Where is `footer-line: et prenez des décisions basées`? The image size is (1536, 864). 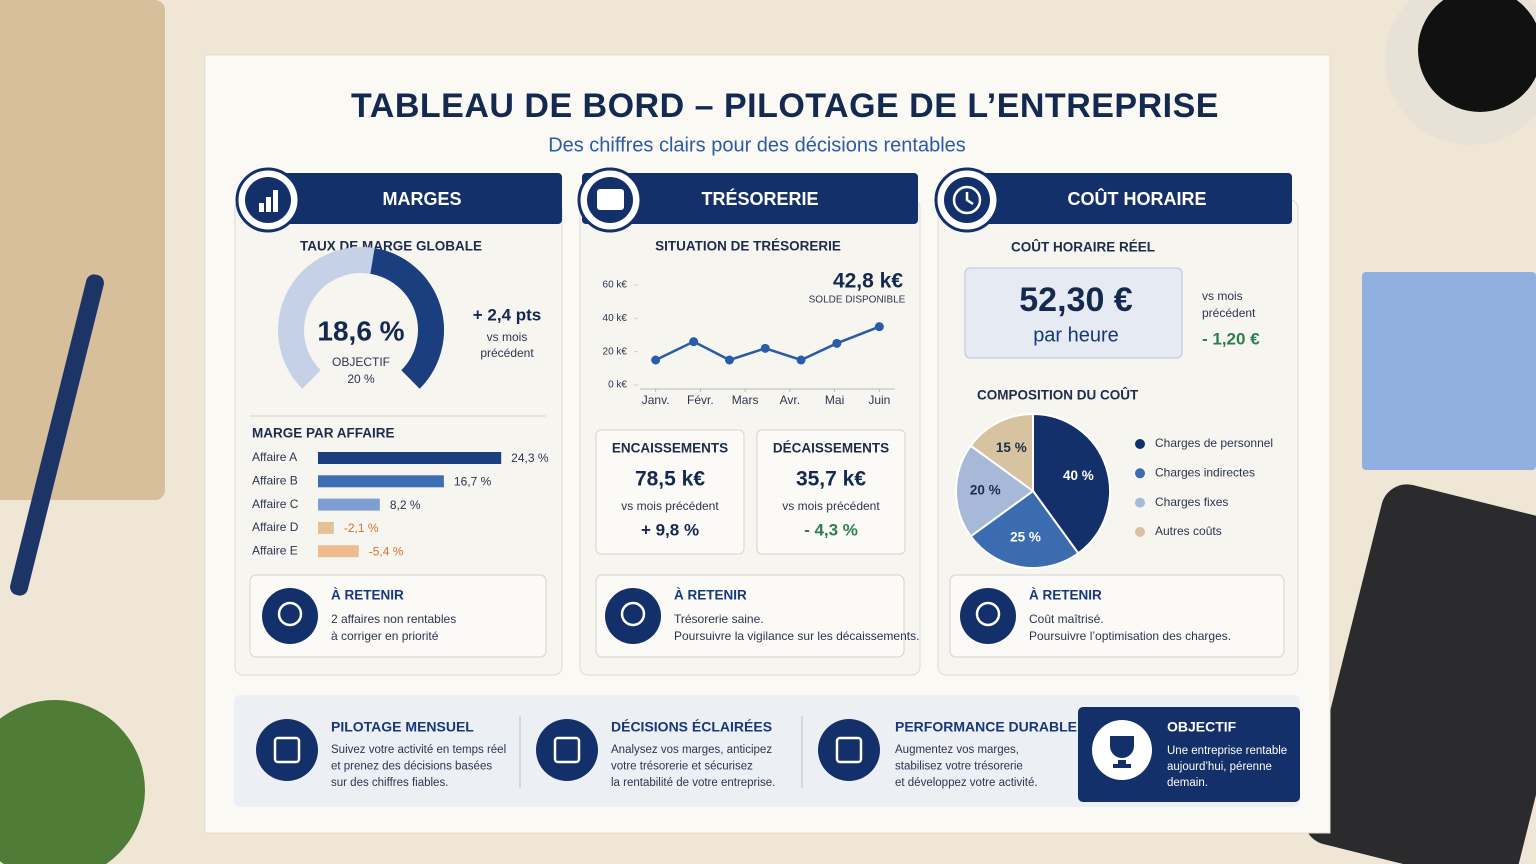 footer-line: et prenez des décisions basées is located at coordinates (411, 767).